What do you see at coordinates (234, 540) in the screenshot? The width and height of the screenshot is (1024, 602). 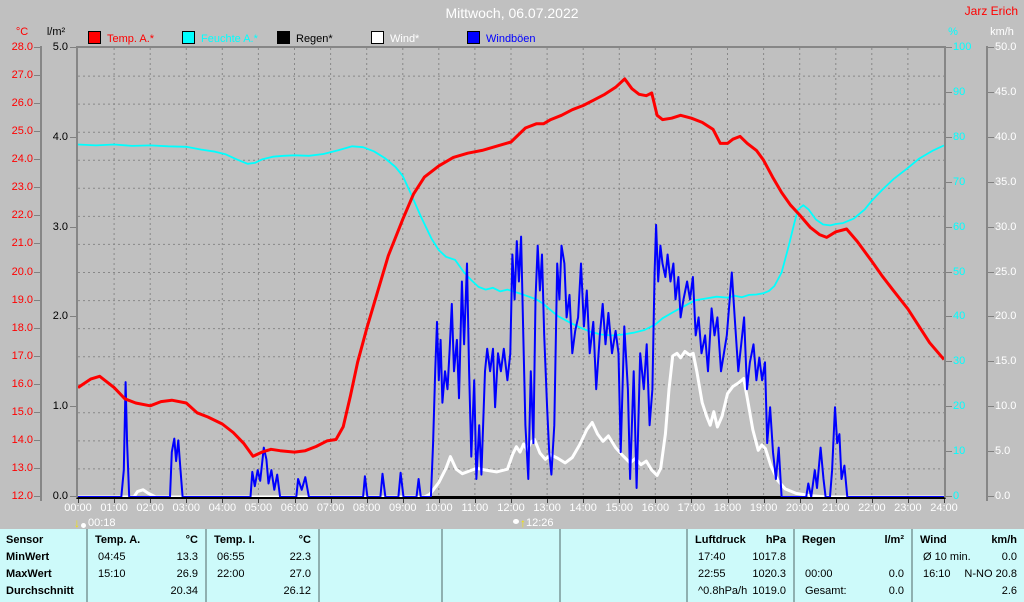 I see `table-sensor-name: Temp. I.` at bounding box center [234, 540].